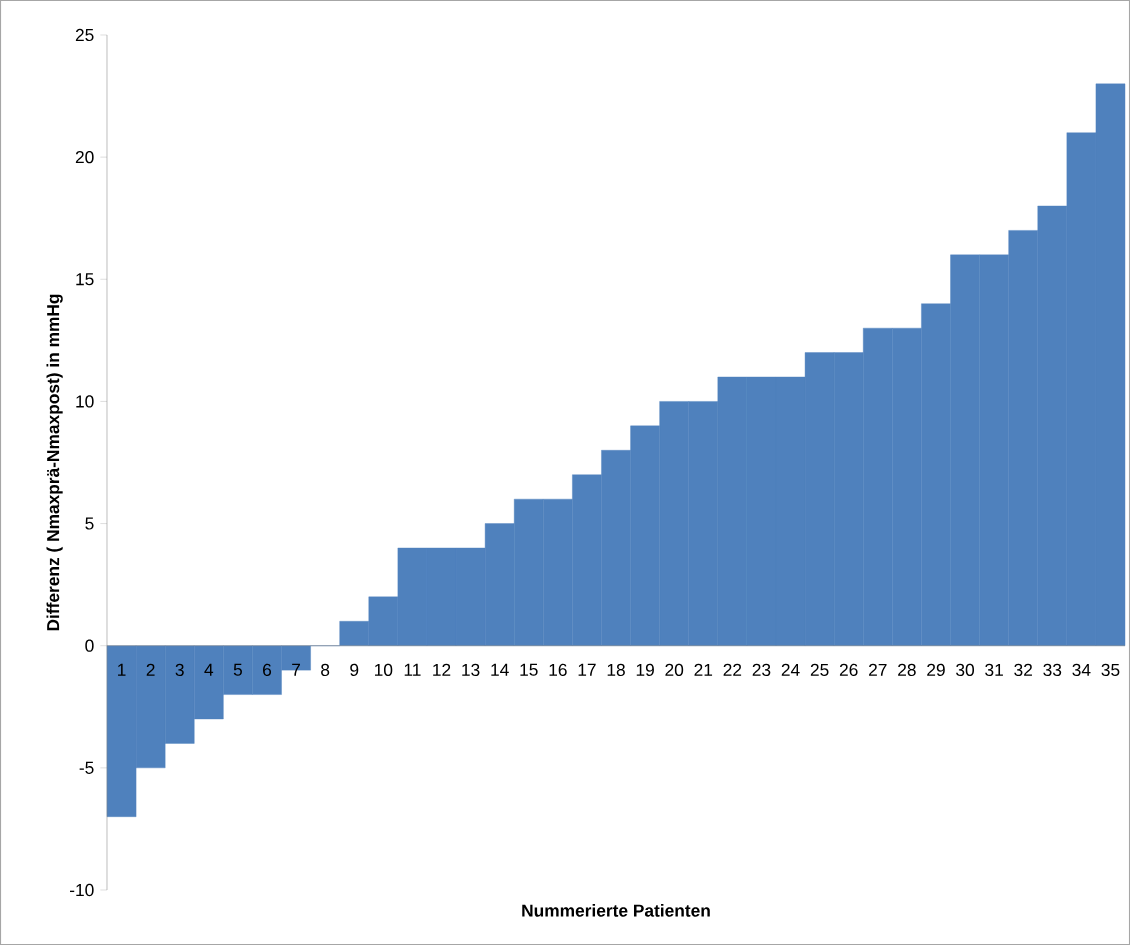 The width and height of the screenshot is (1130, 945). What do you see at coordinates (85, 401) in the screenshot?
I see `y-tick-label: 10` at bounding box center [85, 401].